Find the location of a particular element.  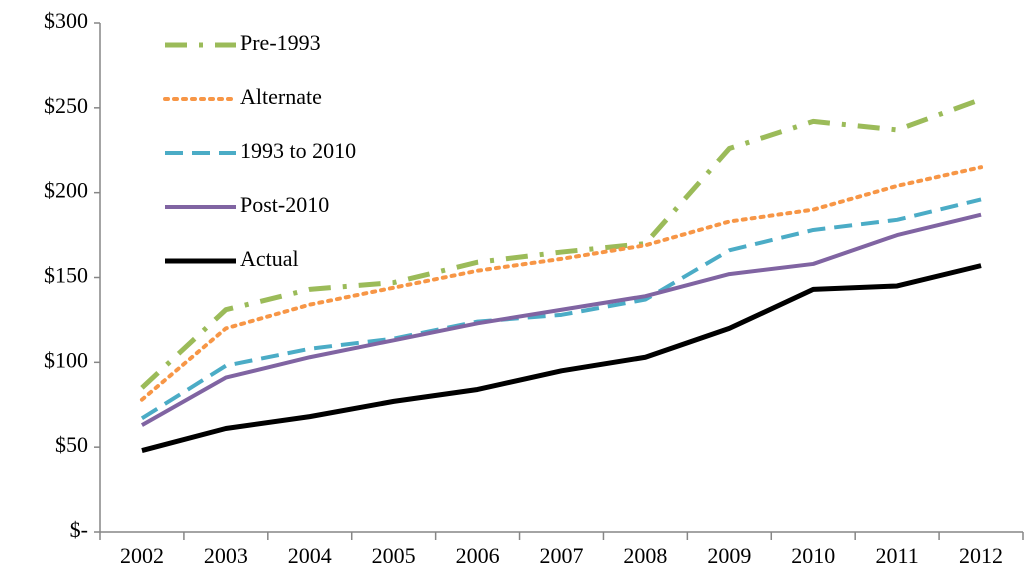

x-tick-label: 2002 is located at coordinates (142, 555).